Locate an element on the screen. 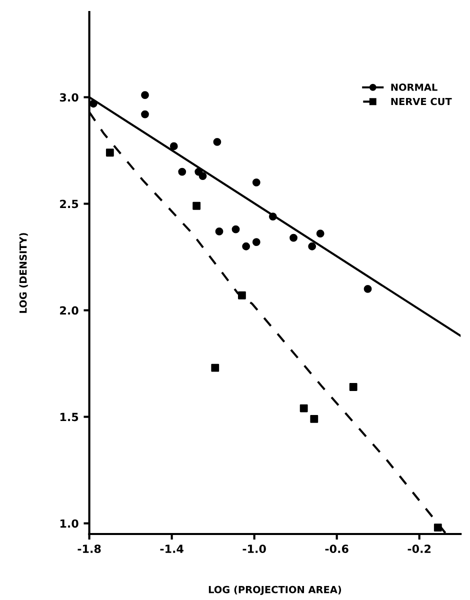 This screenshot has height=600, width=470. x-tick-label: -0.6 is located at coordinates (336, 549).